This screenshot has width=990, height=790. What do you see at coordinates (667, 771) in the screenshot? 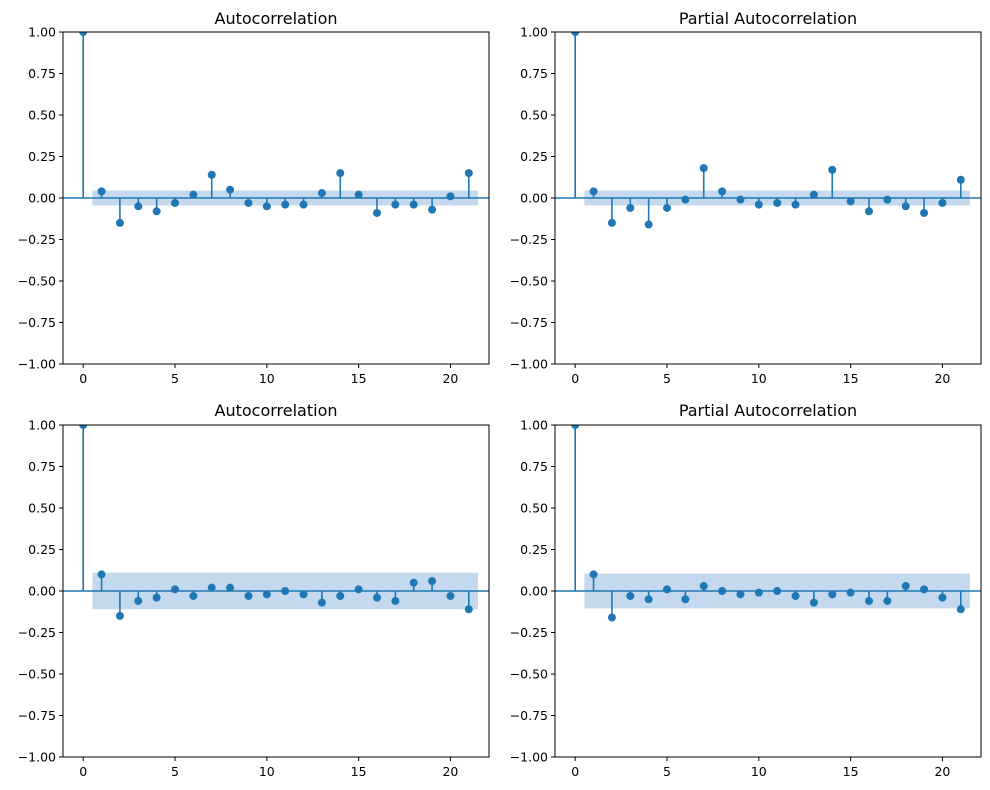
I see `x-tick-label: 5` at bounding box center [667, 771].